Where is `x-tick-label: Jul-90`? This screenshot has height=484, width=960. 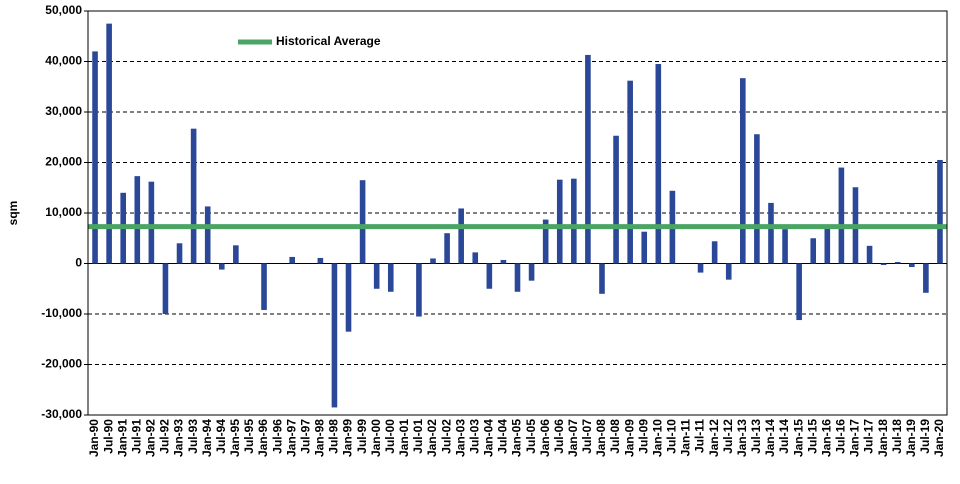 x-tick-label: Jul-90 is located at coordinates (108, 436).